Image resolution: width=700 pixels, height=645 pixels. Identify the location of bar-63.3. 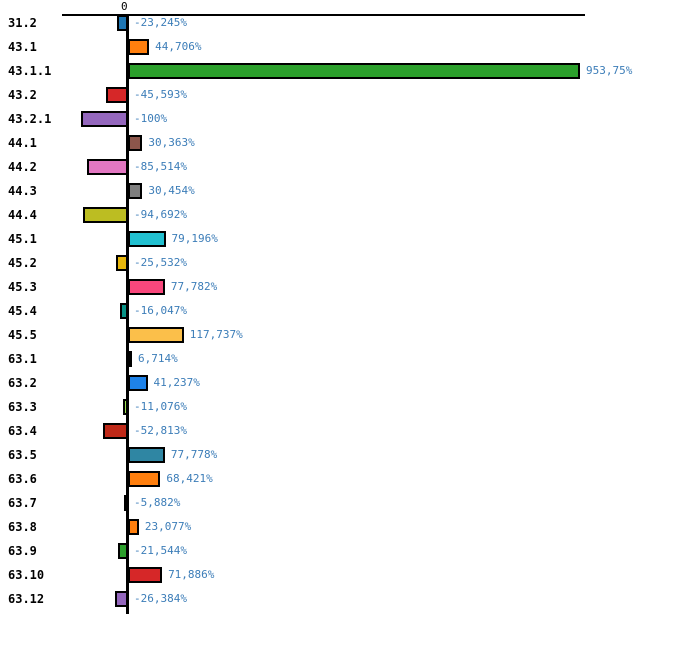
(125, 407).